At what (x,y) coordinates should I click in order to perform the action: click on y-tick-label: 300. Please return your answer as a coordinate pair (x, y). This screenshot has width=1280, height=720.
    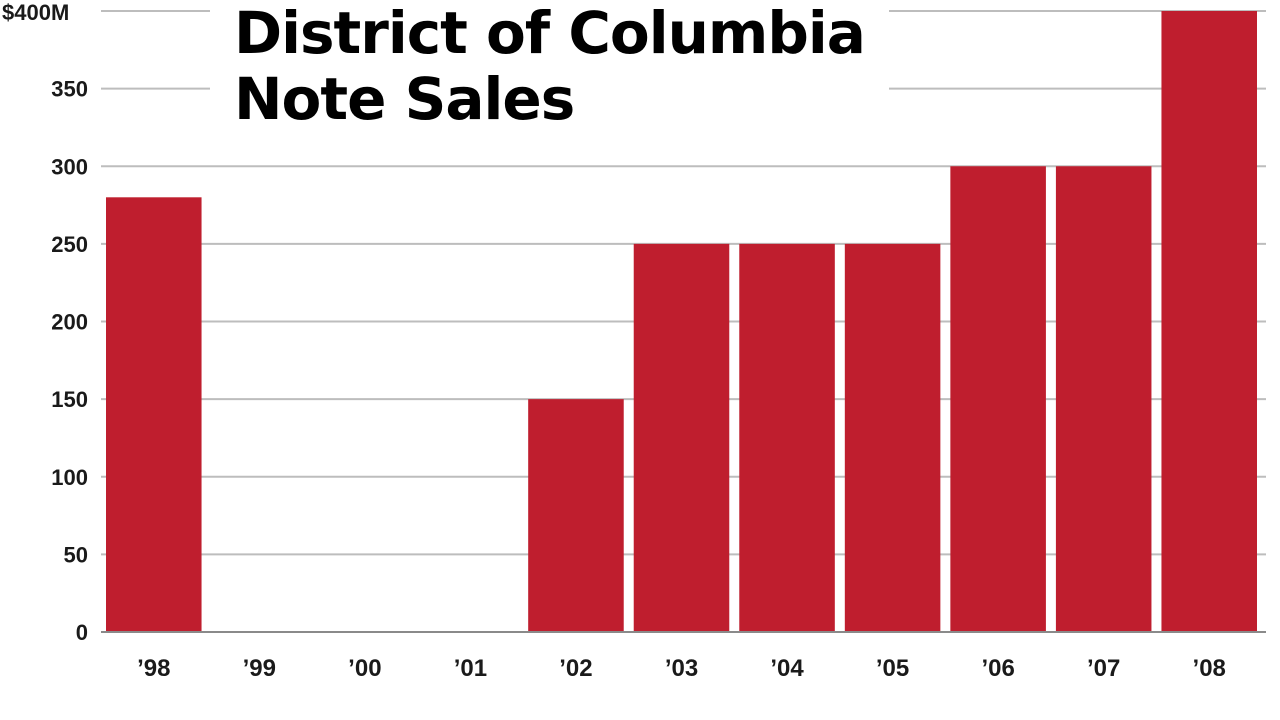
    Looking at the image, I should click on (69, 166).